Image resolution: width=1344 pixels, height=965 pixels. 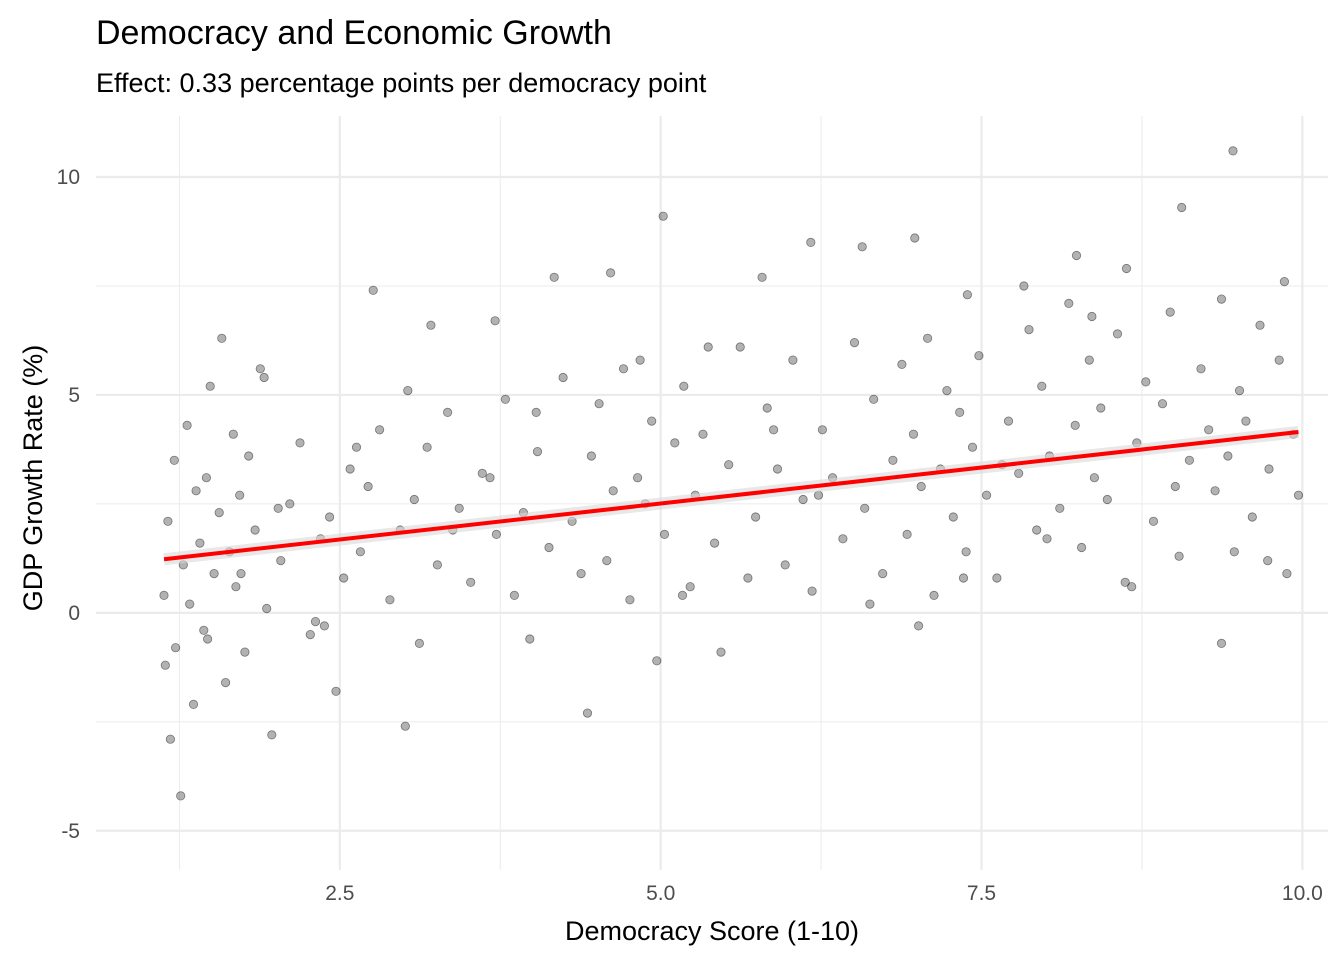 What do you see at coordinates (731, 496) in the screenshot?
I see `regression-line-group` at bounding box center [731, 496].